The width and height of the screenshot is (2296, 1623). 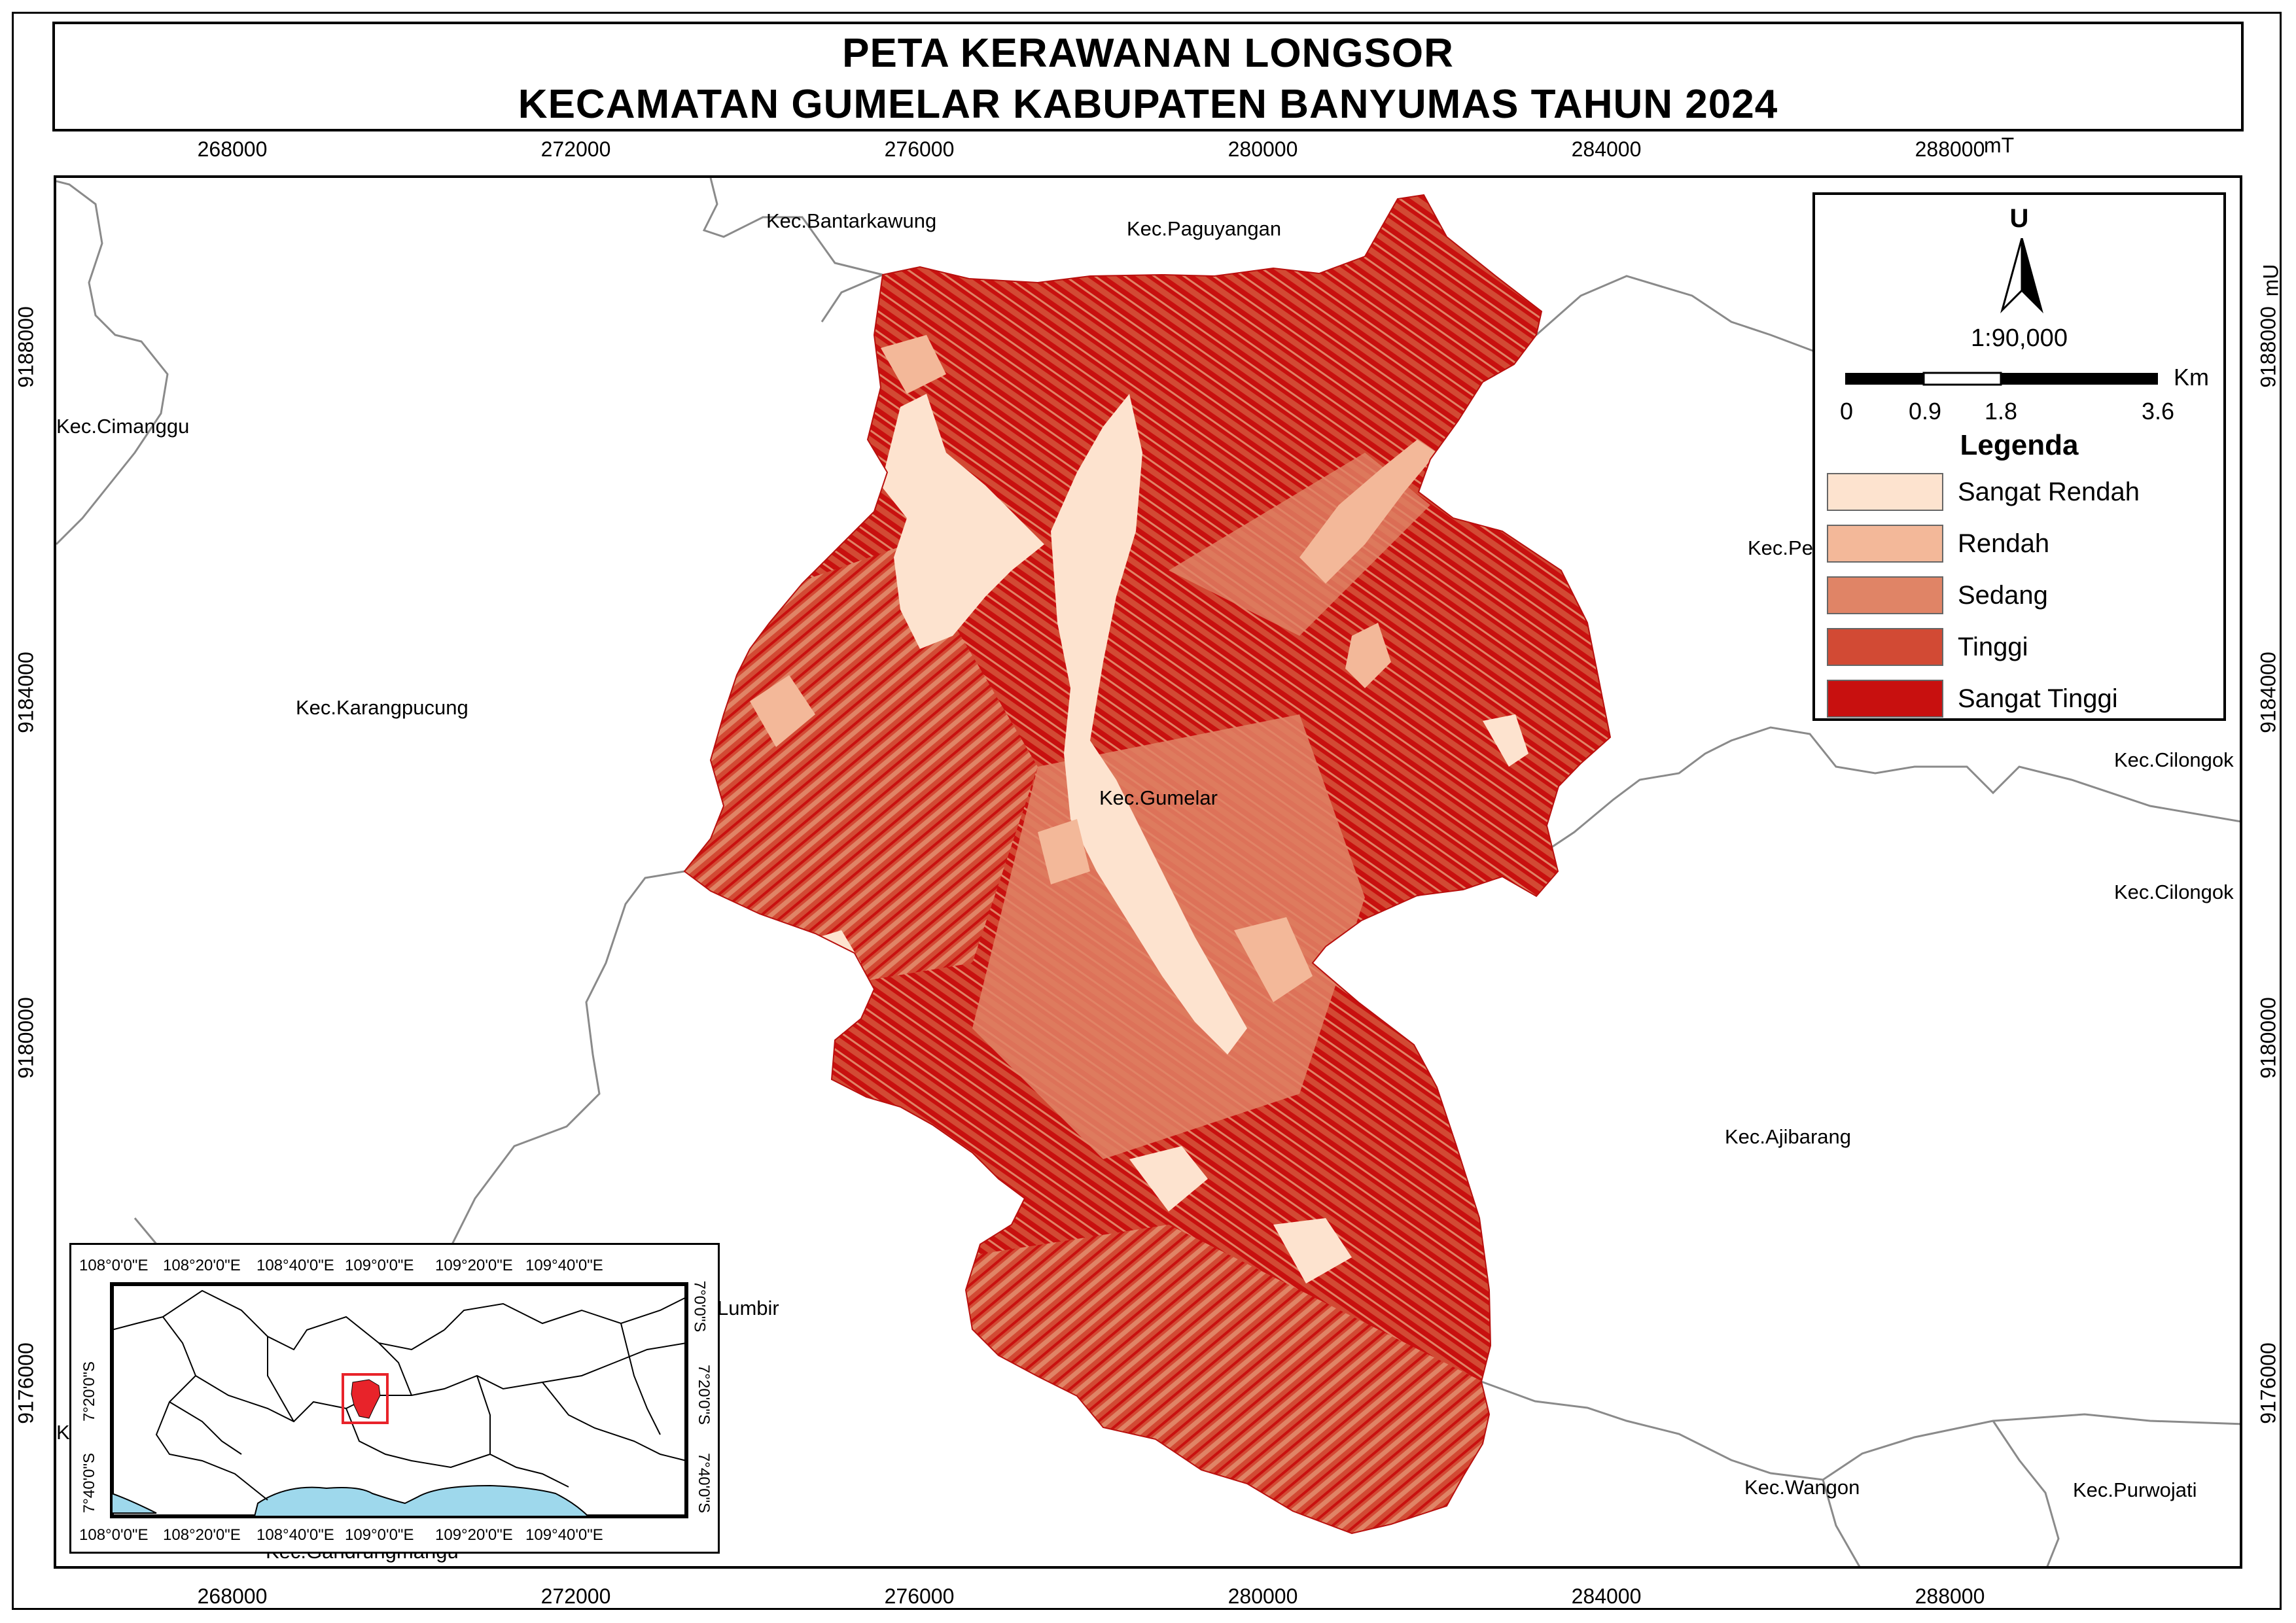 I want to click on legend-label-sangat-rendah: Sangat Rendah, so click(x=2049, y=491).